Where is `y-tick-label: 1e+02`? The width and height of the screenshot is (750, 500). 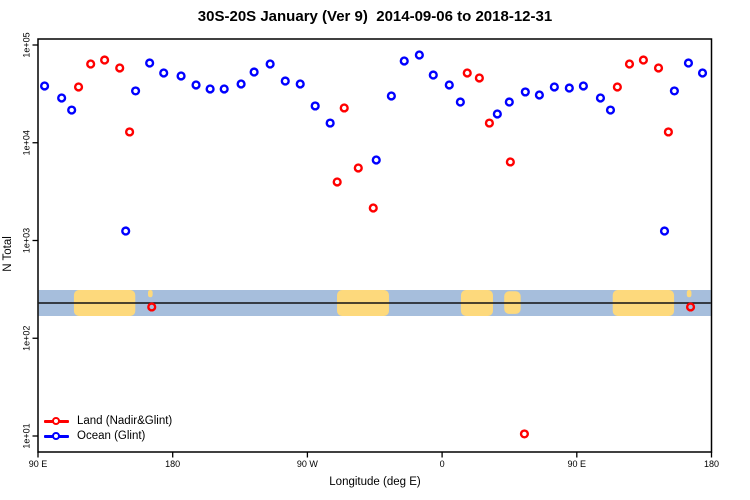
y-tick-label: 1e+02 is located at coordinates (26, 338).